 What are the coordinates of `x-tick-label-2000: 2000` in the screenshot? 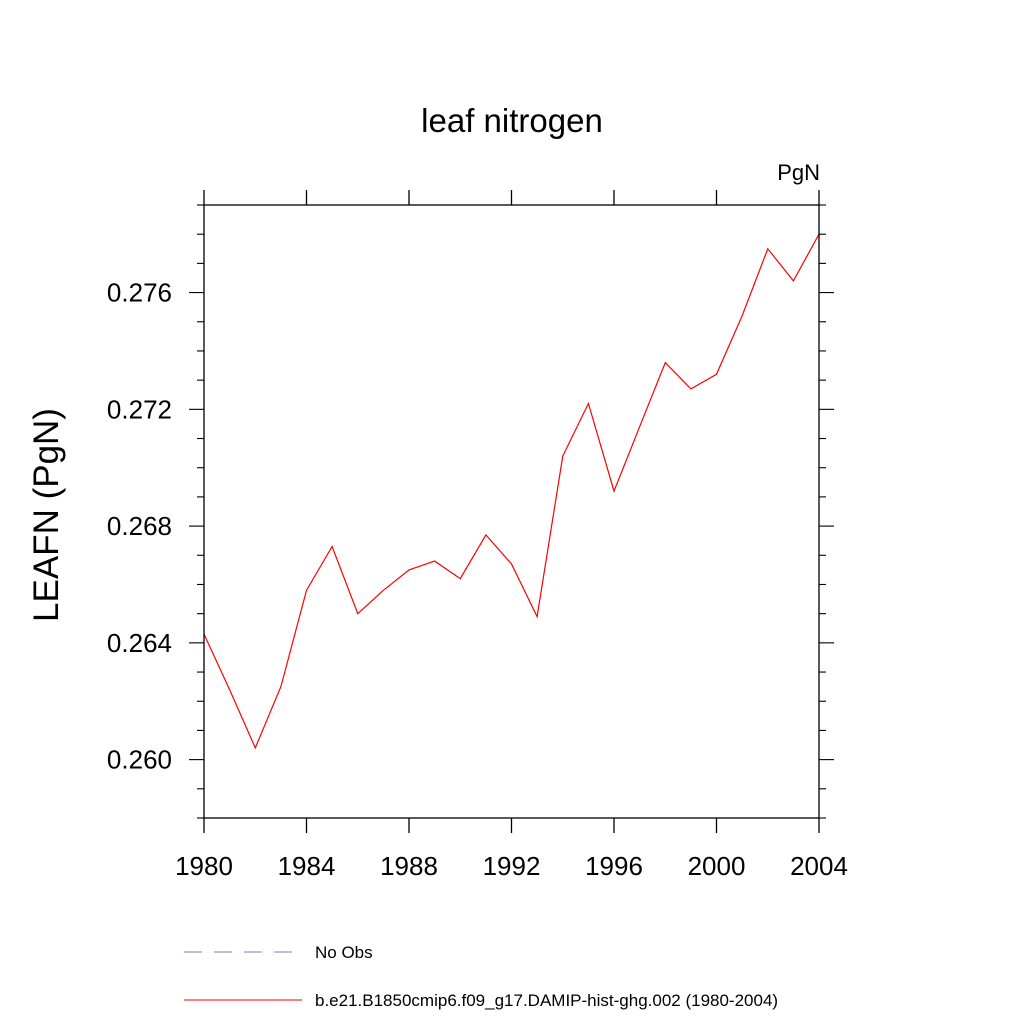 It's located at (717, 866).